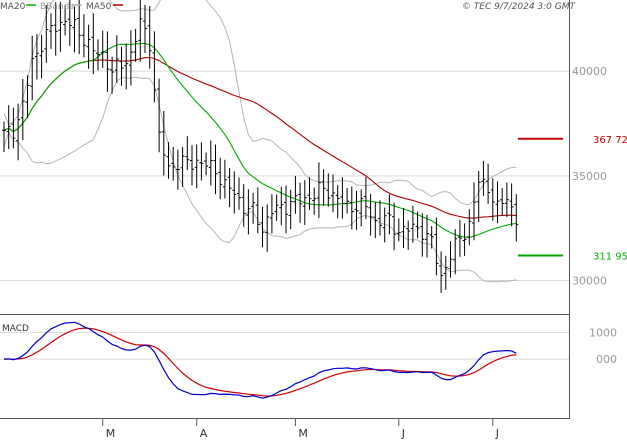 The image size is (627, 440). I want to click on legend: MA20 BBands MA50, so click(61, 7).